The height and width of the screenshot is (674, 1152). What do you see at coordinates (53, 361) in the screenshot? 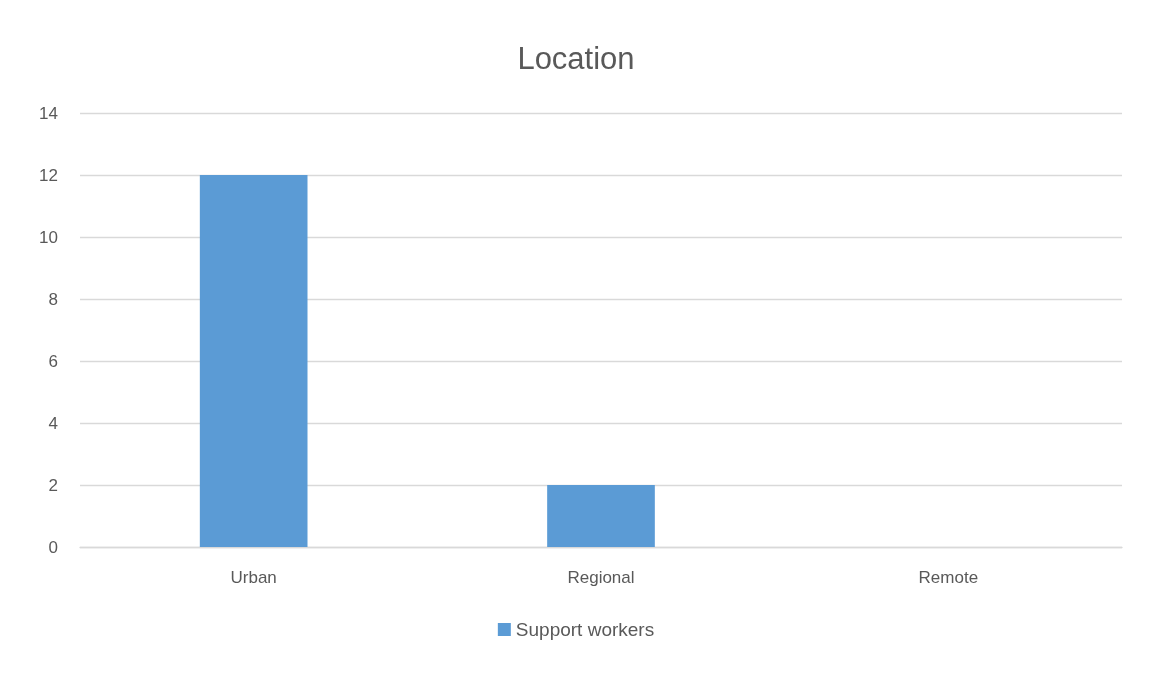
I see `y-tick-label: 6` at bounding box center [53, 361].